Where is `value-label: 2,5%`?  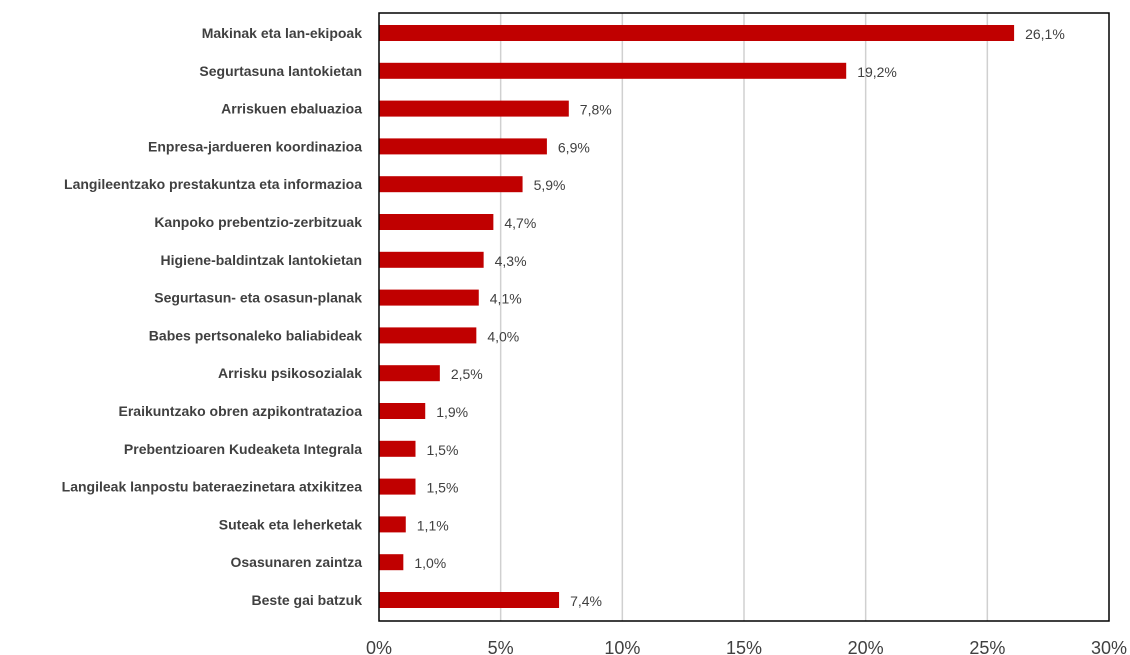 value-label: 2,5% is located at coordinates (467, 374).